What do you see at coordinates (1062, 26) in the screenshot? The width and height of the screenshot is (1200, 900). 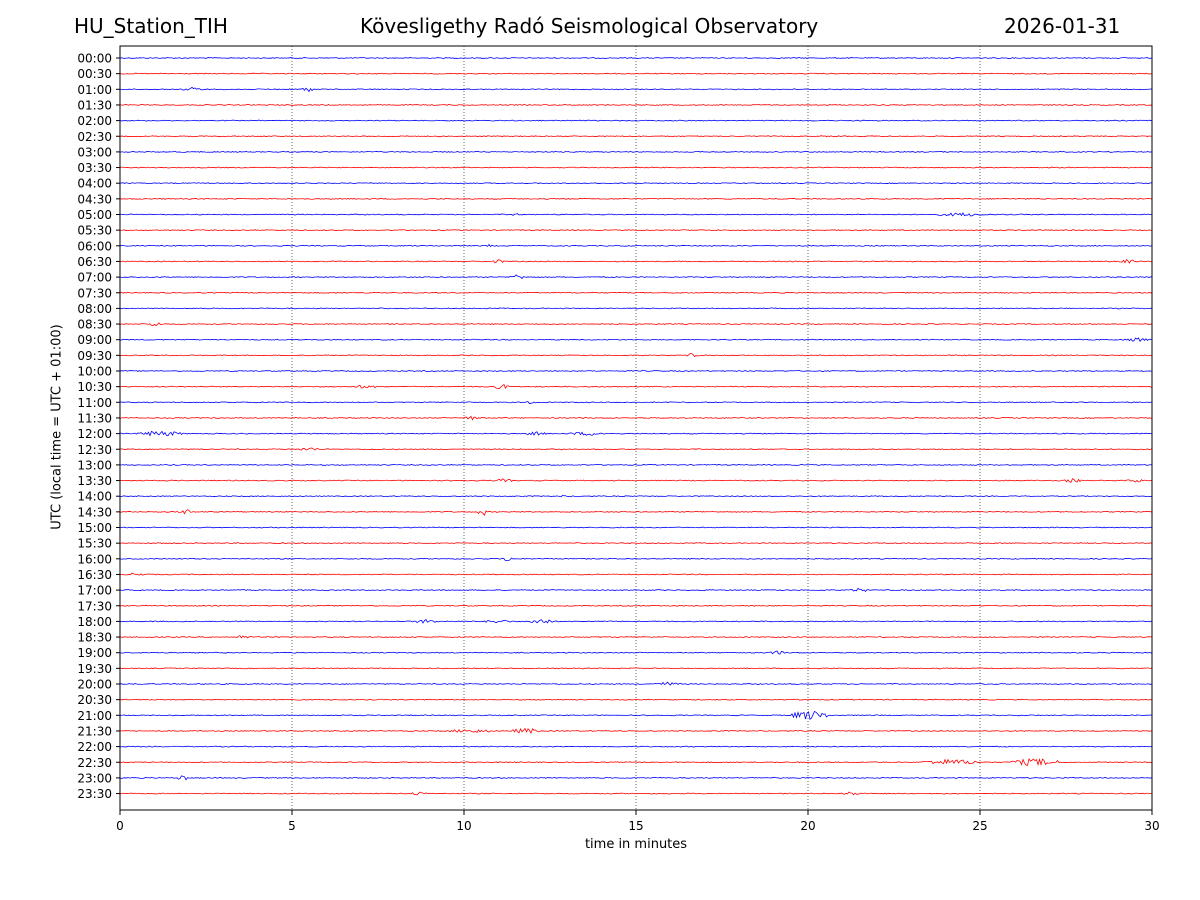 I see `date-title: 2026-01-31` at bounding box center [1062, 26].